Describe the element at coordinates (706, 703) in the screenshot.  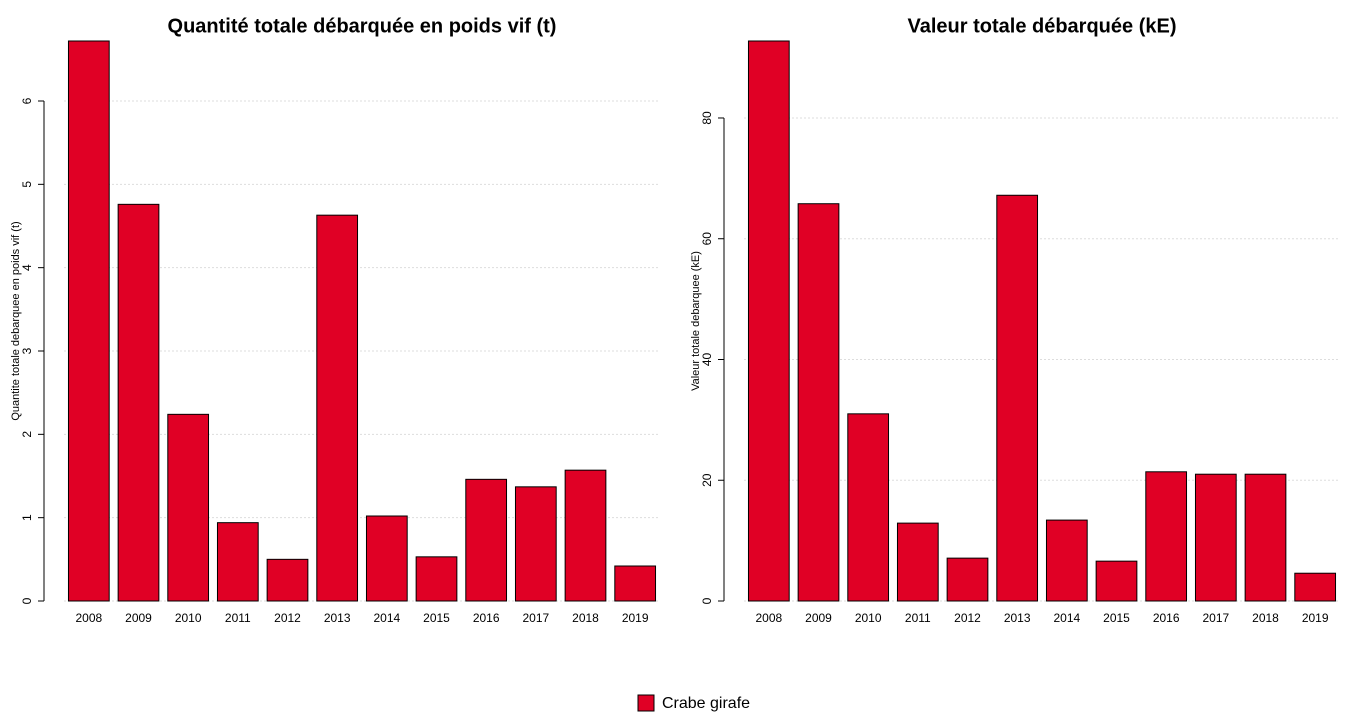
I see `legend-label: Crabe girafe` at that location.